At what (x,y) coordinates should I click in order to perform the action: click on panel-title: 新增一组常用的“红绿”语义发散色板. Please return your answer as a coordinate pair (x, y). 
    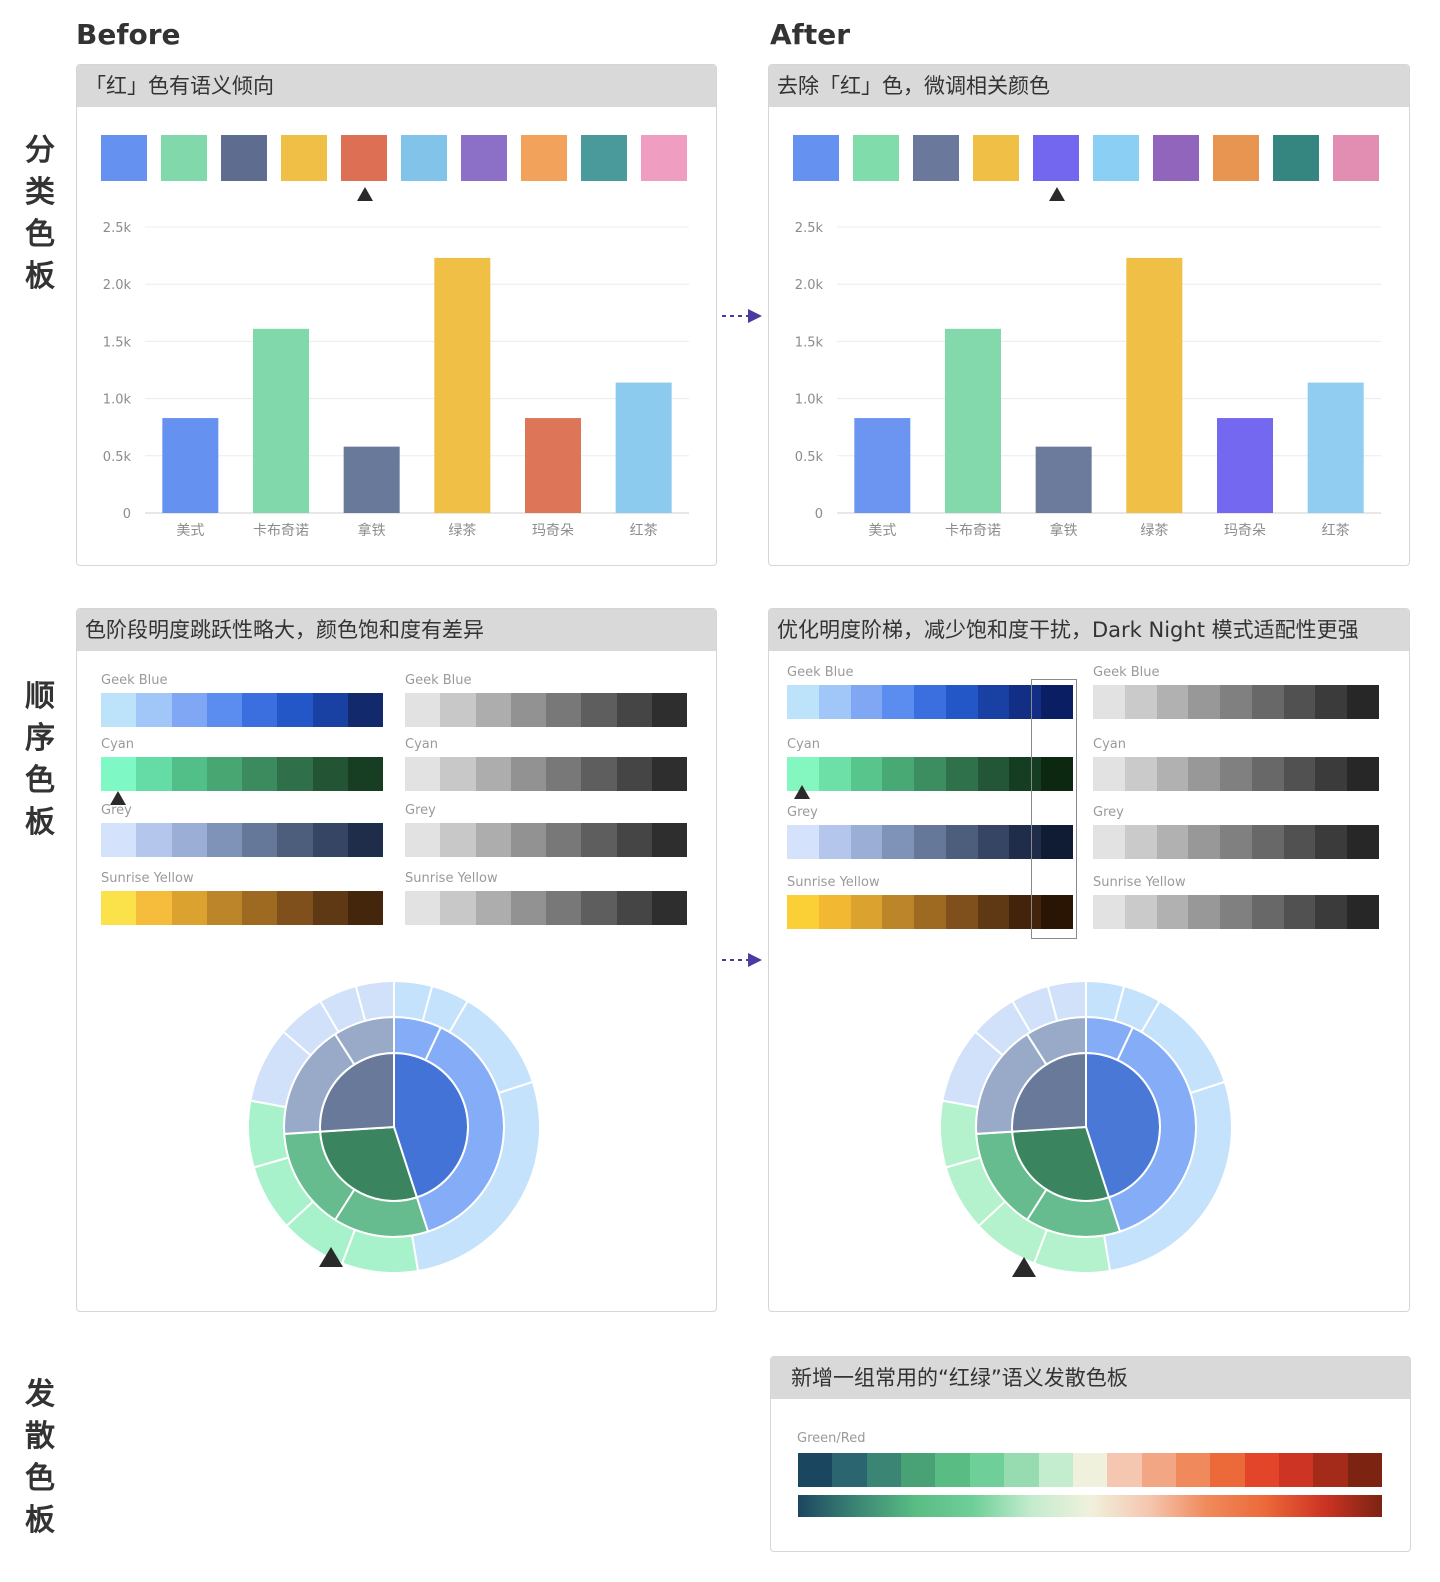
    Looking at the image, I should click on (1090, 1378).